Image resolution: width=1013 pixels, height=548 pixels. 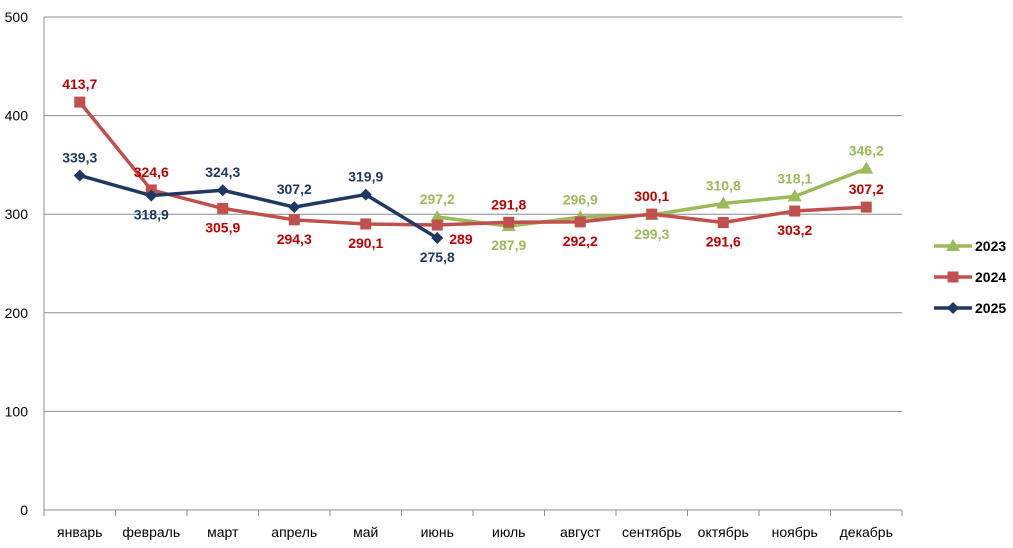 I want to click on data-label: 299,3, so click(x=651, y=234).